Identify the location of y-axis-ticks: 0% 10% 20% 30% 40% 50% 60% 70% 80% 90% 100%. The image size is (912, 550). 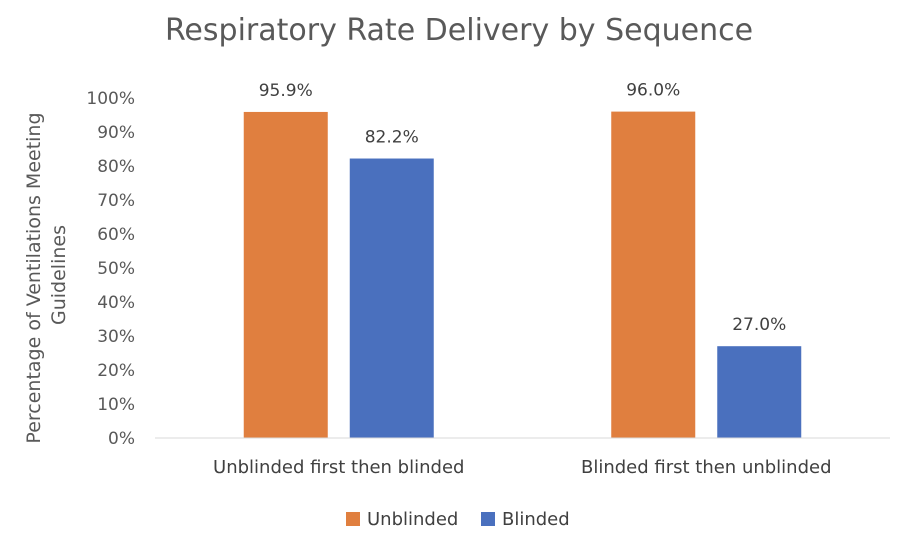
(110, 269).